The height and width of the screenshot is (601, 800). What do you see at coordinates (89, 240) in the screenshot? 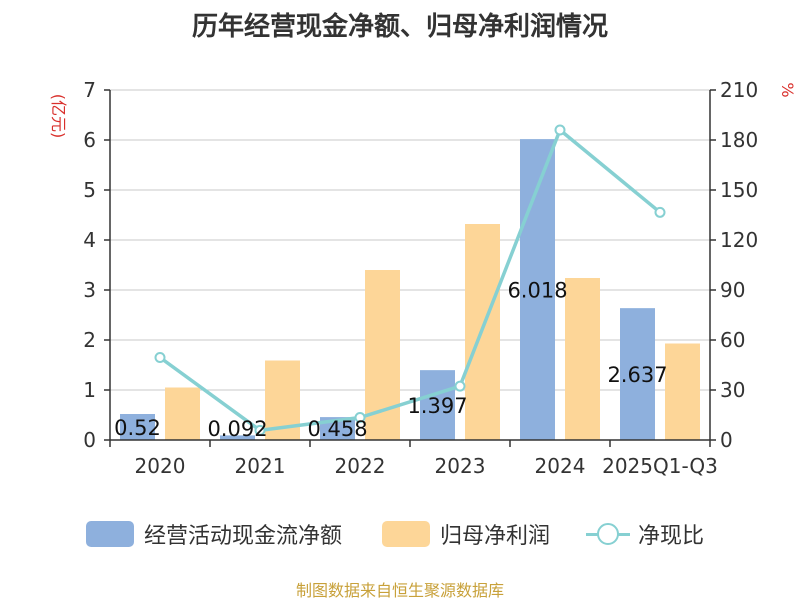
I see `y-left-tick-label: 4` at bounding box center [89, 240].